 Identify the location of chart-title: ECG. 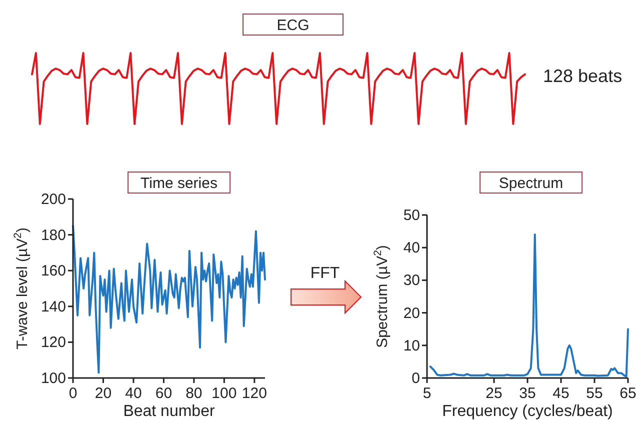
(293, 25).